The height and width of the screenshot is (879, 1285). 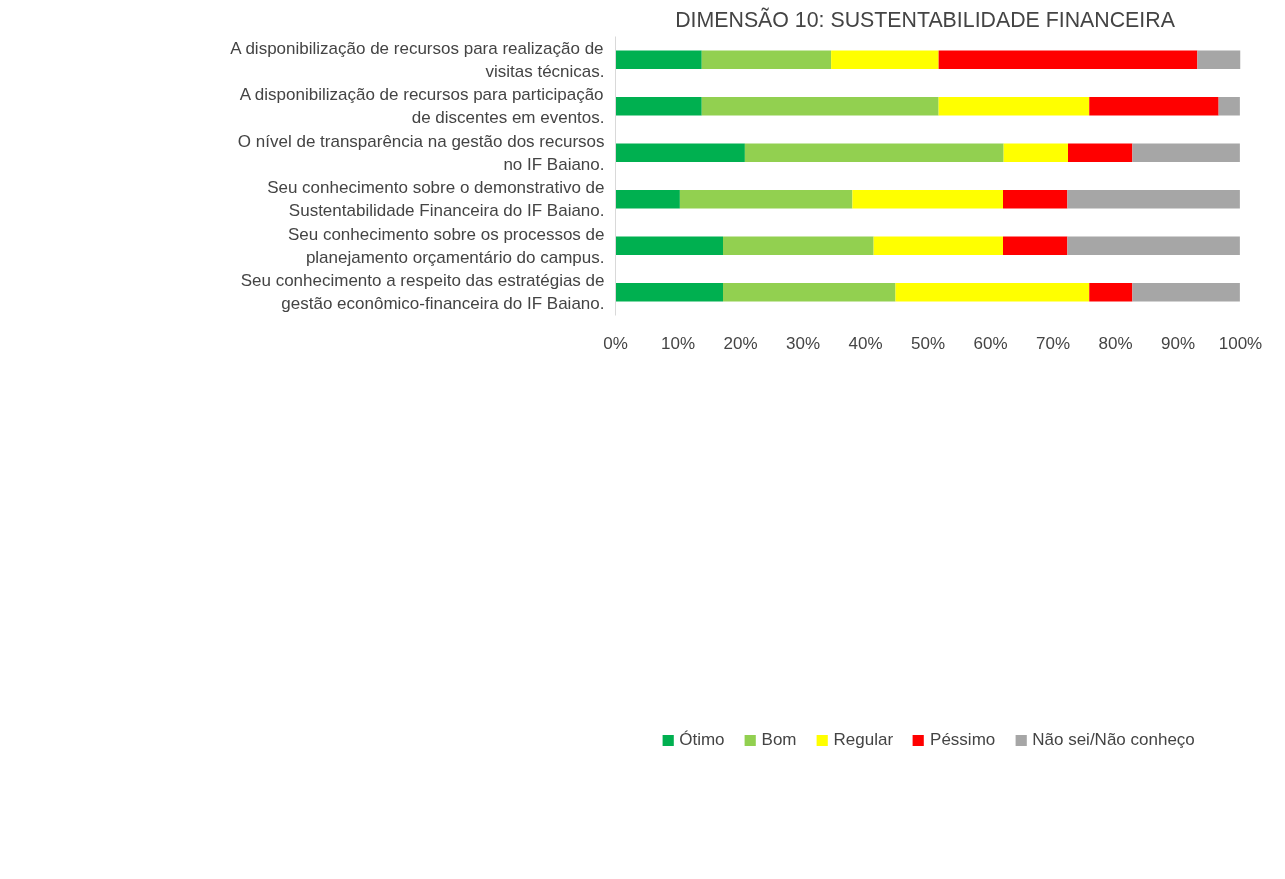 I want to click on y-tick-label: A disponibilização de recursos para participação de discentes em eventos., so click(x=422, y=106).